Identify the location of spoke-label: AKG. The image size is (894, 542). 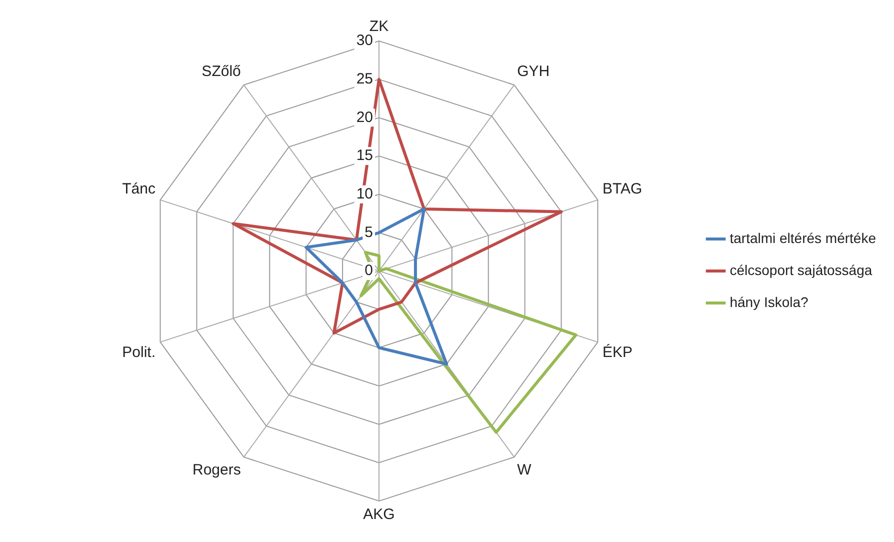
(379, 515).